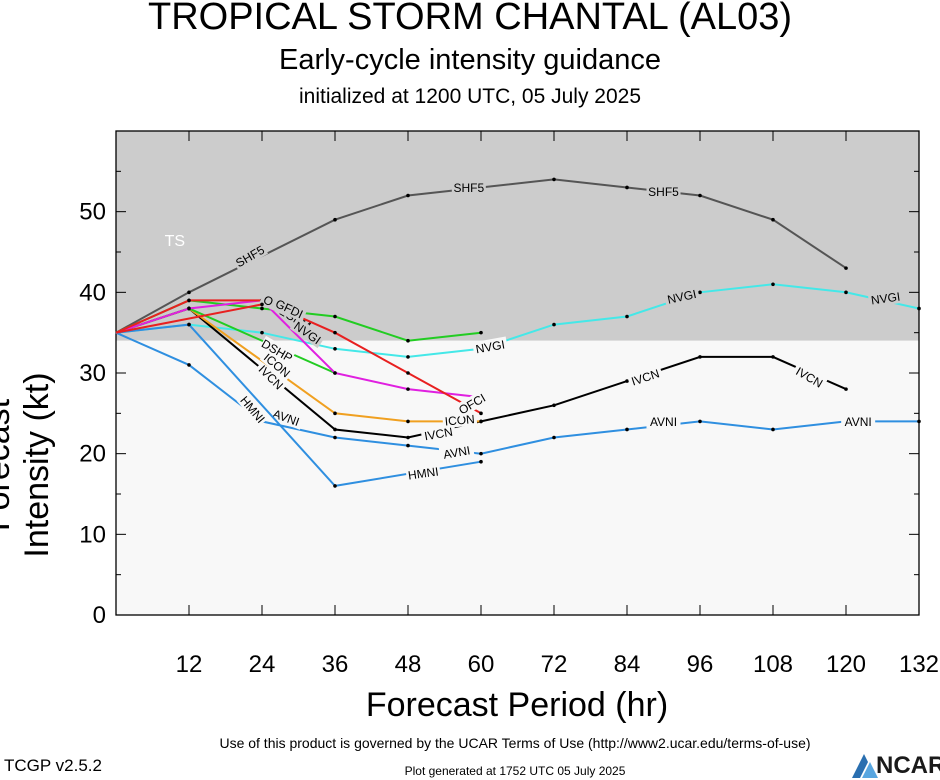 The width and height of the screenshot is (940, 780). Describe the element at coordinates (92, 454) in the screenshot. I see `y-tick-label: 20` at that location.